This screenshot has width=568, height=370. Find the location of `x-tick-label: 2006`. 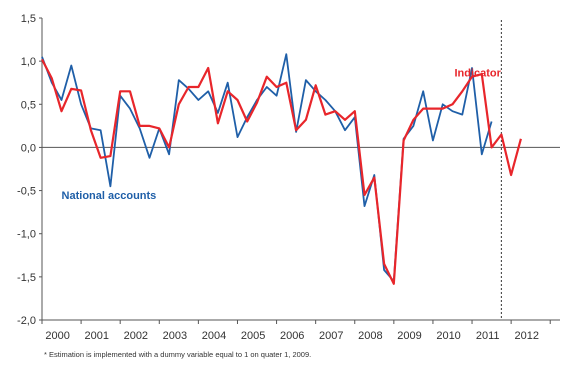

x-tick-label: 2006 is located at coordinates (292, 336).